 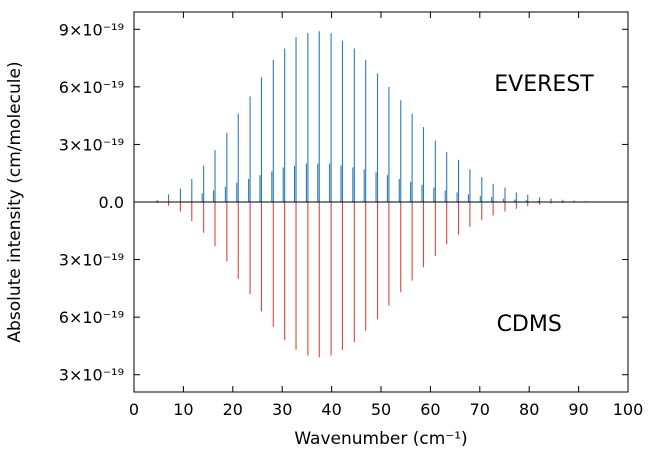 I want to click on x-tick-label-30: 30, so click(x=282, y=409).